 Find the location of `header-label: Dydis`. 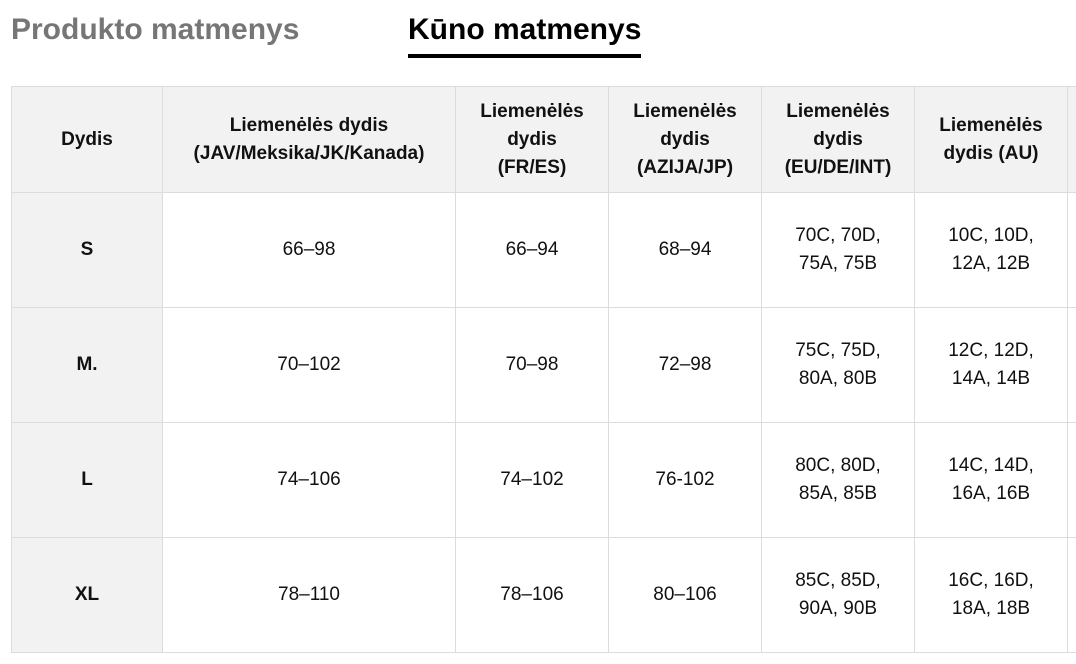

header-label: Dydis is located at coordinates (87, 139).